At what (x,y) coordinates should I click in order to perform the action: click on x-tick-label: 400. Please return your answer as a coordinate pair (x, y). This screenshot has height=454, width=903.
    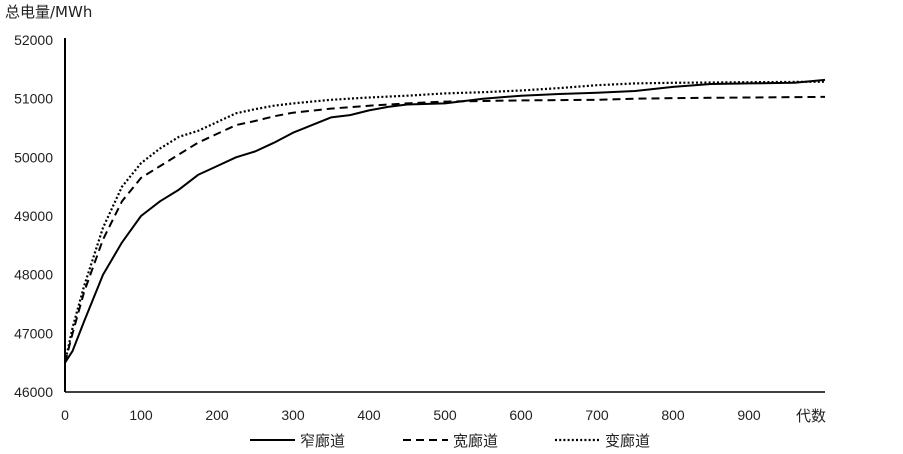
    Looking at the image, I should click on (369, 415).